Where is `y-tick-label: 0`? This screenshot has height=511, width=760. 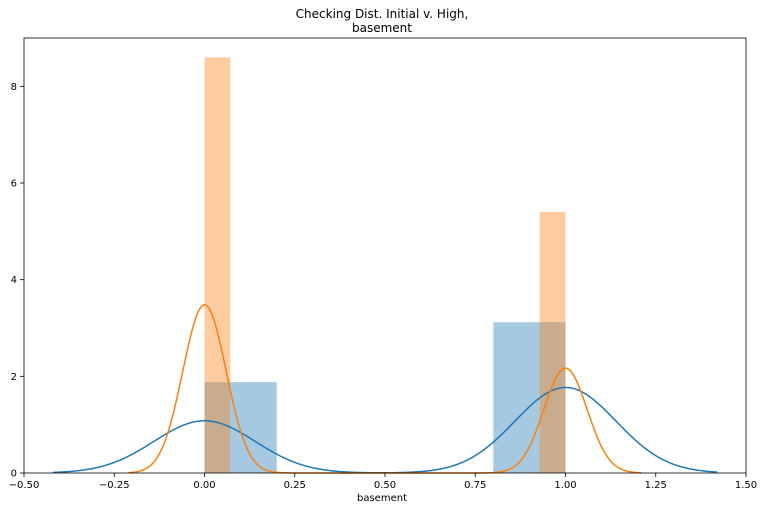
y-tick-label: 0 is located at coordinates (14, 474).